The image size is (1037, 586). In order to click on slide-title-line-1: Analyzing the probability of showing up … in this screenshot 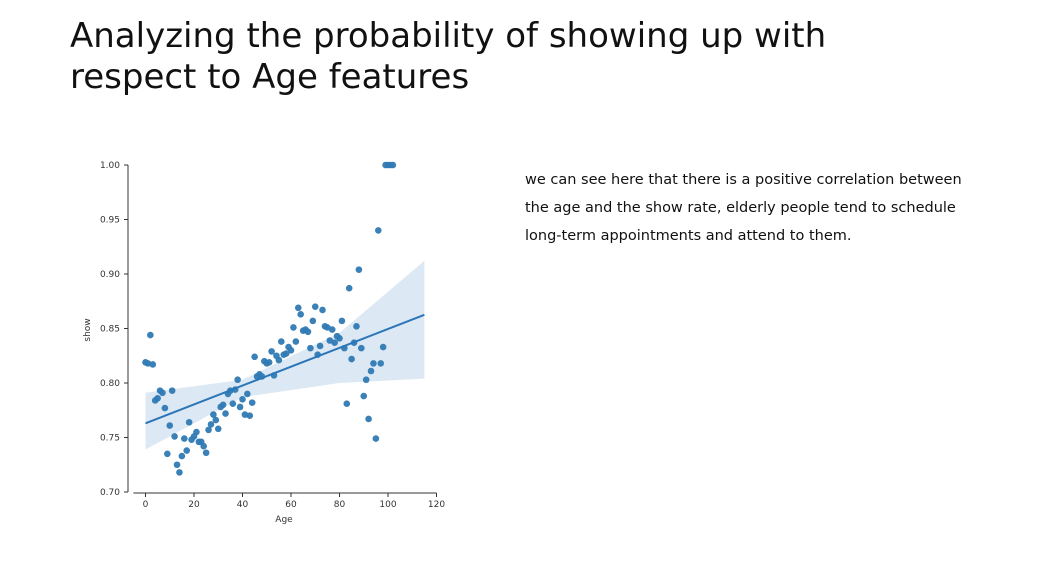, I will do `click(448, 36)`.